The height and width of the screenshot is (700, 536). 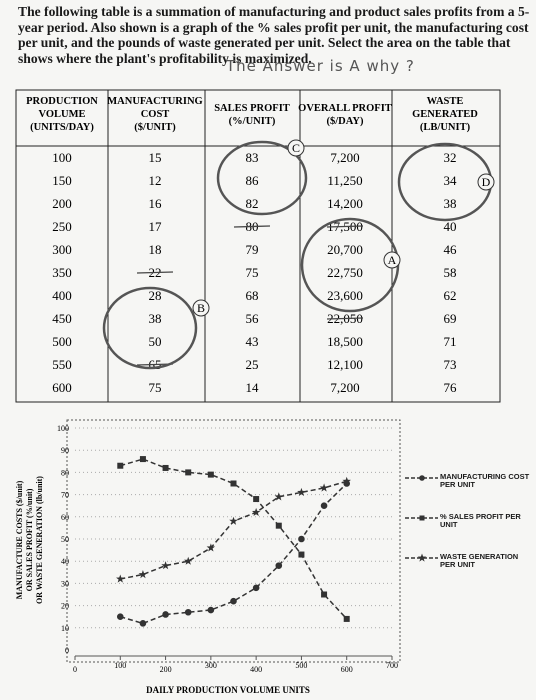 What do you see at coordinates (450, 272) in the screenshot?
I see `table-cell: 58` at bounding box center [450, 272].